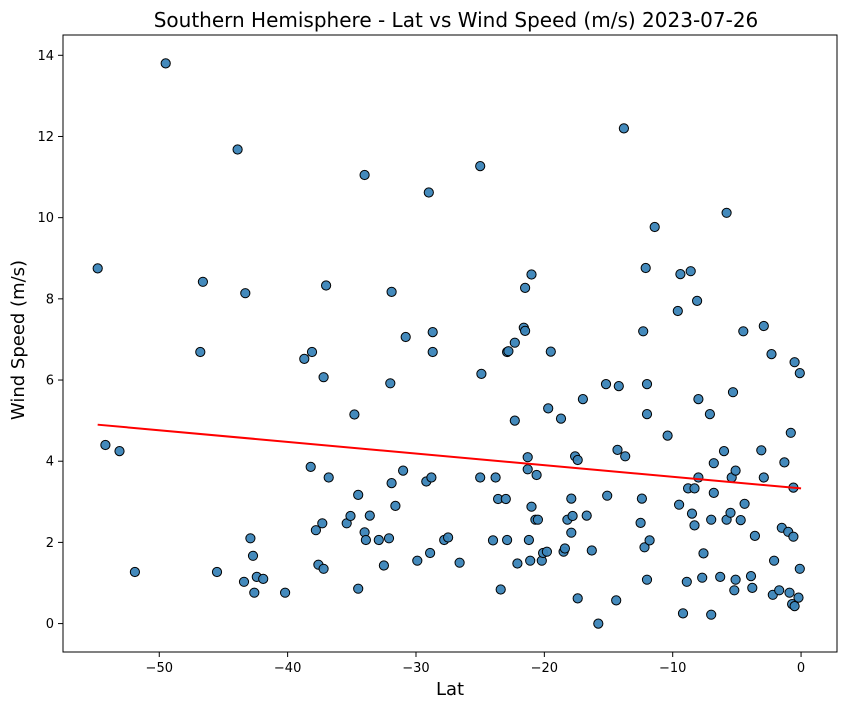 Image resolution: width=847 pixels, height=708 pixels. Describe the element at coordinates (50, 624) in the screenshot. I see `y-tick-label: 0` at that location.